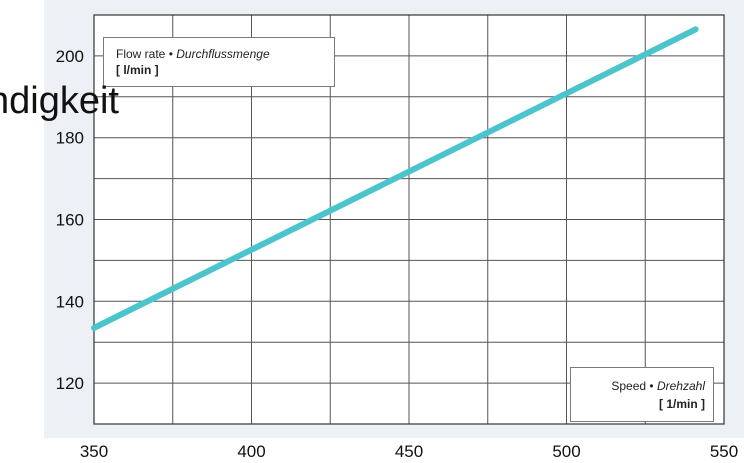  Describe the element at coordinates (141, 54) in the screenshot. I see `y-axis-title-en: Flow rate` at that location.